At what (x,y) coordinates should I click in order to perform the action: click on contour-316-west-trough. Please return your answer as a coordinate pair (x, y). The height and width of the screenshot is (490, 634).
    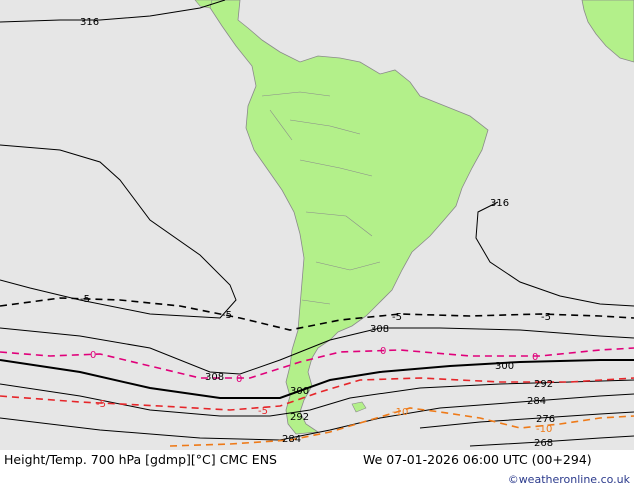
    Looking at the image, I should click on (118, 231).